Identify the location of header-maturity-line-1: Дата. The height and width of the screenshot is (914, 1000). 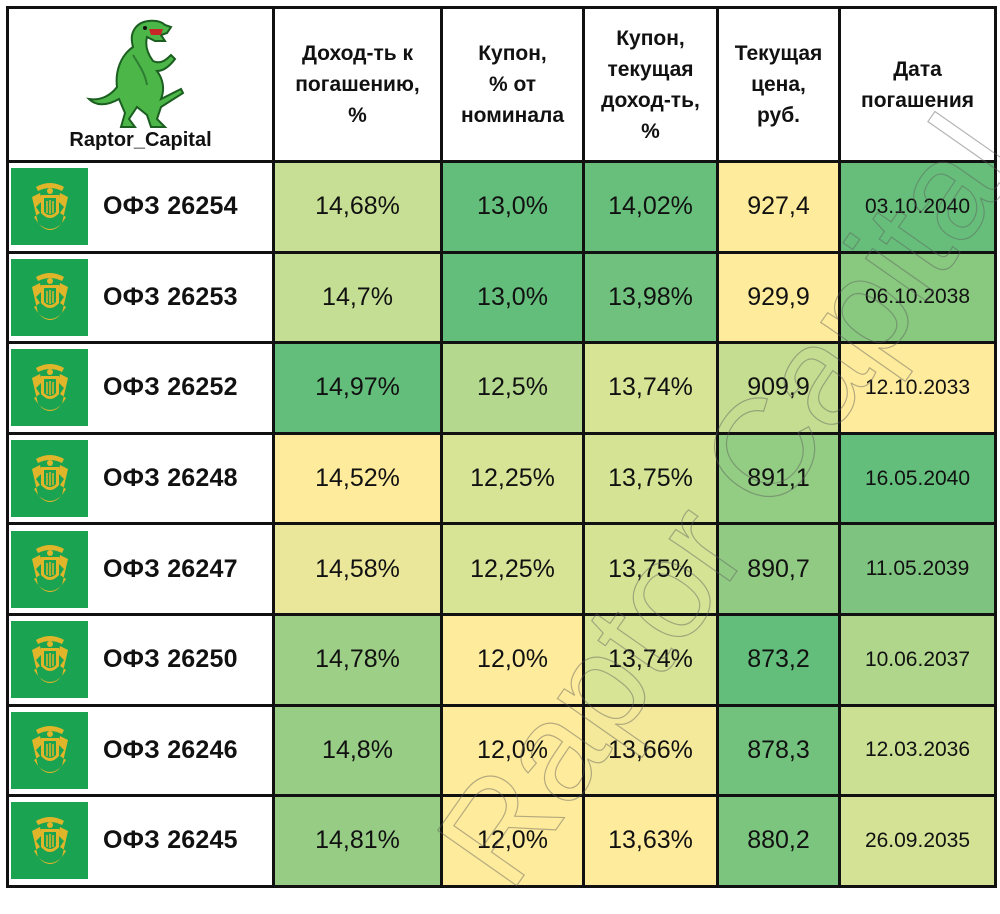
(917, 69).